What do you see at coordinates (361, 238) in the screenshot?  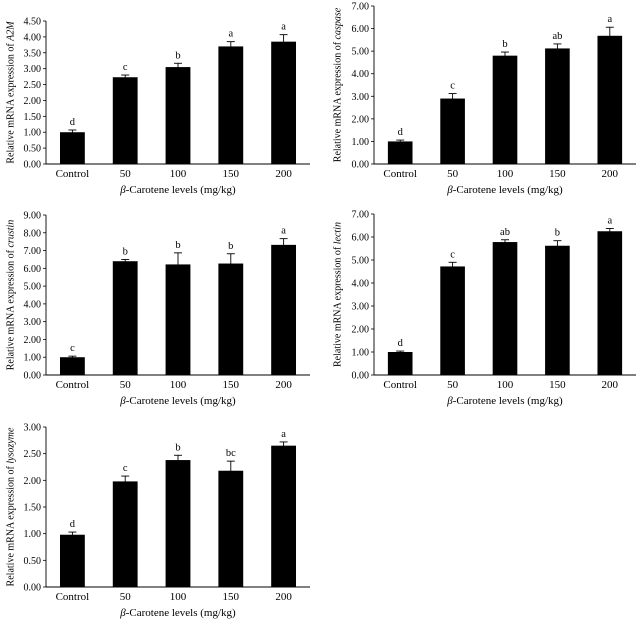 I see `y-tick-label: 6.00` at bounding box center [361, 238].